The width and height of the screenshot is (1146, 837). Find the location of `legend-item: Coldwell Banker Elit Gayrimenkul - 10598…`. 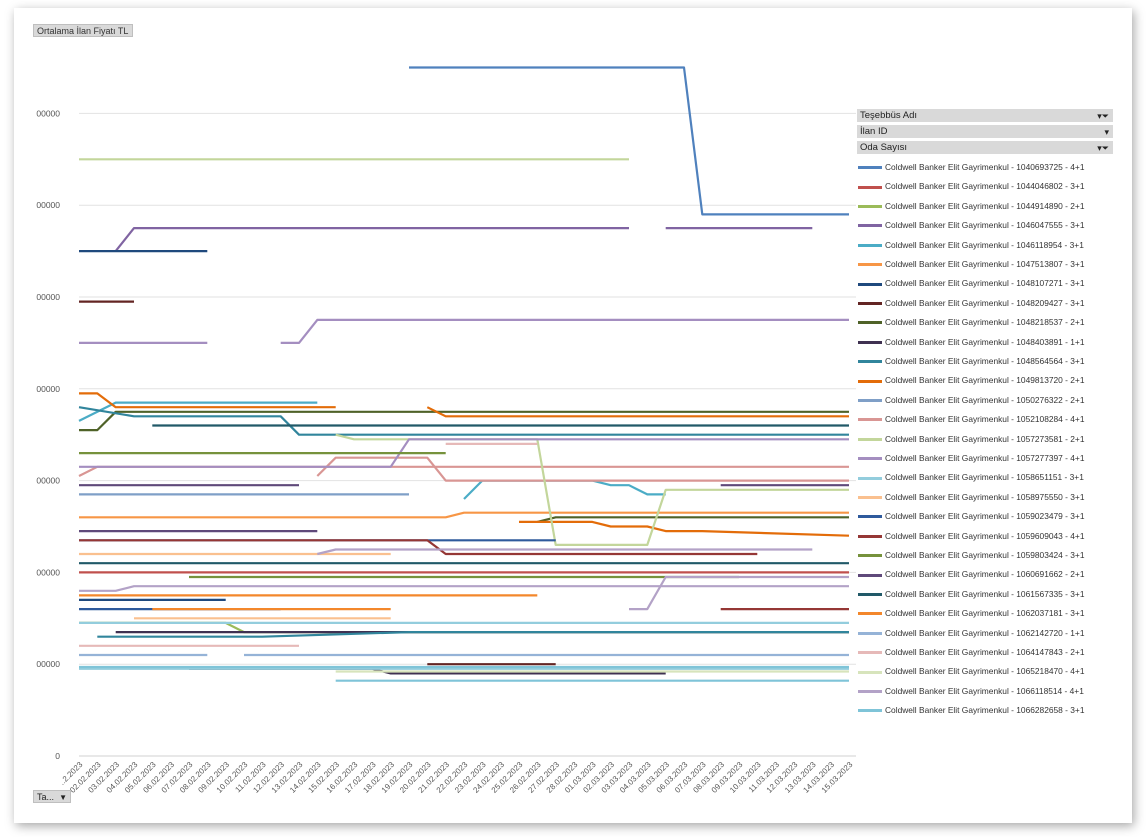

legend-item: Coldwell Banker Elit Gayrimenkul - 10598… is located at coordinates (989, 555).